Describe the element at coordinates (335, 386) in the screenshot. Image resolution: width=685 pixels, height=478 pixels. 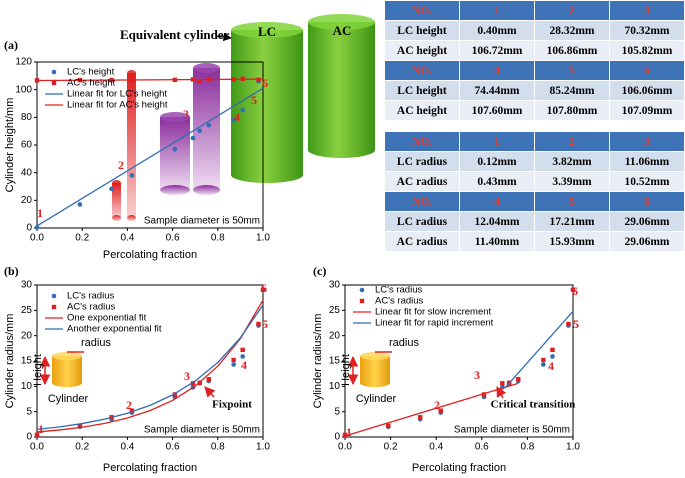
I see `y-tick-label: 10` at that location.